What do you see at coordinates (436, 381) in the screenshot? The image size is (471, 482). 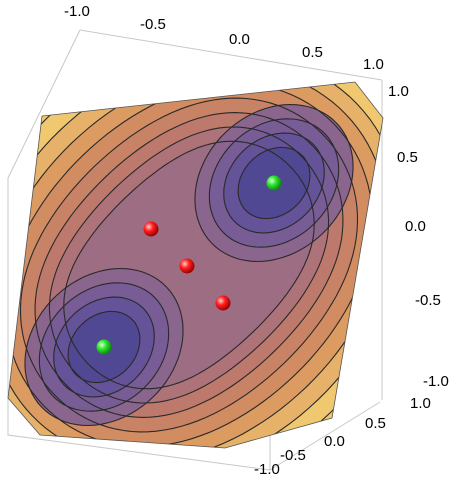 I see `right-tick-label: -1.0` at bounding box center [436, 381].